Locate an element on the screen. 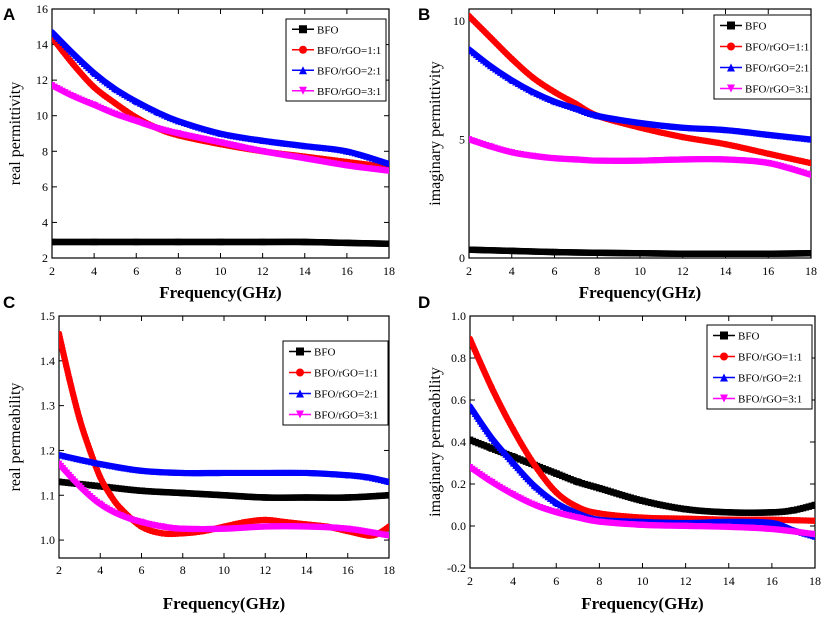 This screenshot has width=829, height=617. legend-label: BFO/rGO=2:1 is located at coordinates (777, 69).